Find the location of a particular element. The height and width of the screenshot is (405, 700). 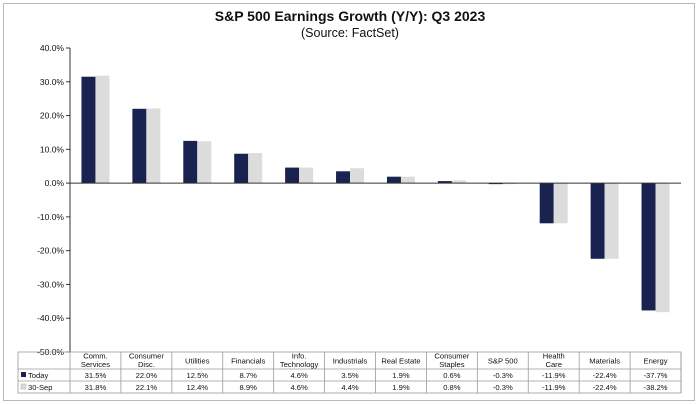

category-label: Info. is located at coordinates (299, 356).